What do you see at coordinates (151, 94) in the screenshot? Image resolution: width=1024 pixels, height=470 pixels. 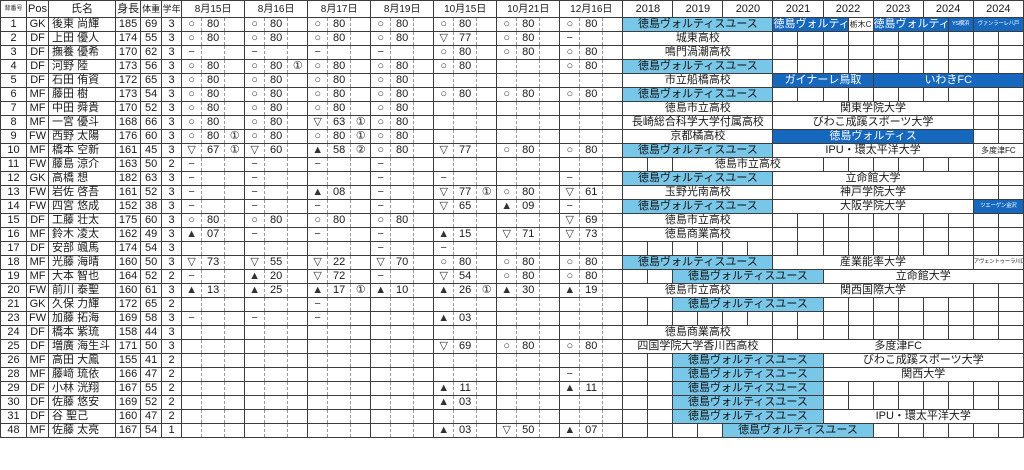 I see `weight-cell: 54` at bounding box center [151, 94].